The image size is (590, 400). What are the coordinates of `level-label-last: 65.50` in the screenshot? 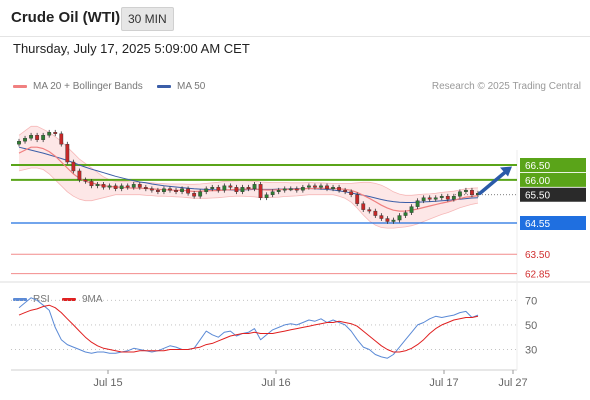 It's located at (537, 196).